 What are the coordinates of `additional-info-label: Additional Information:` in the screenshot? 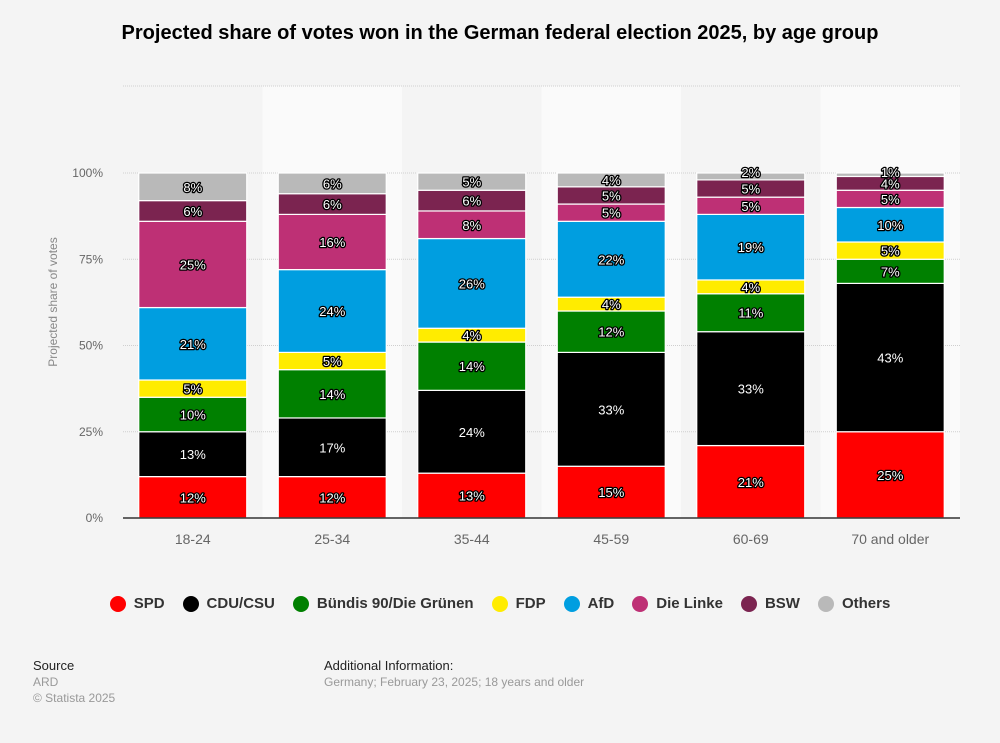 It's located at (389, 665).